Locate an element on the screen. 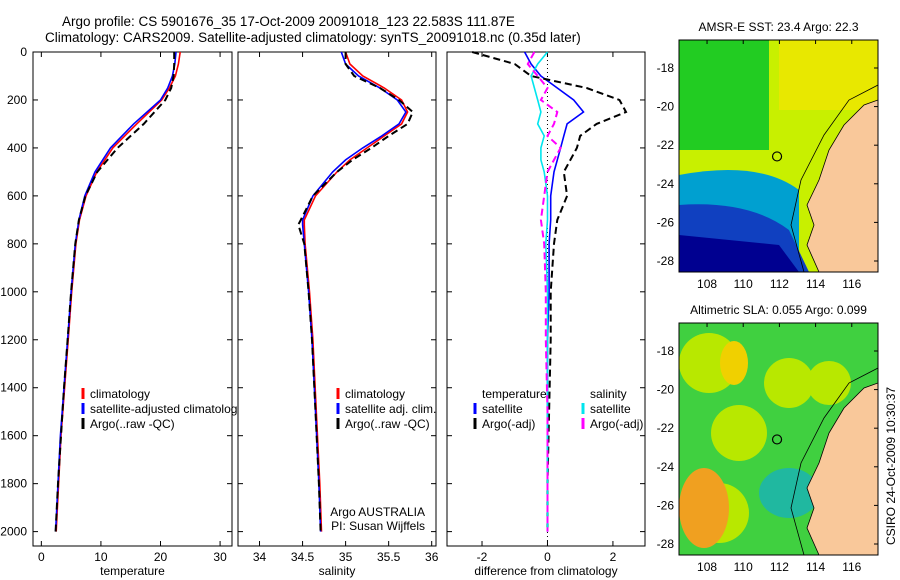 The width and height of the screenshot is (900, 580). x-tick-label: 10 is located at coordinates (101, 557).